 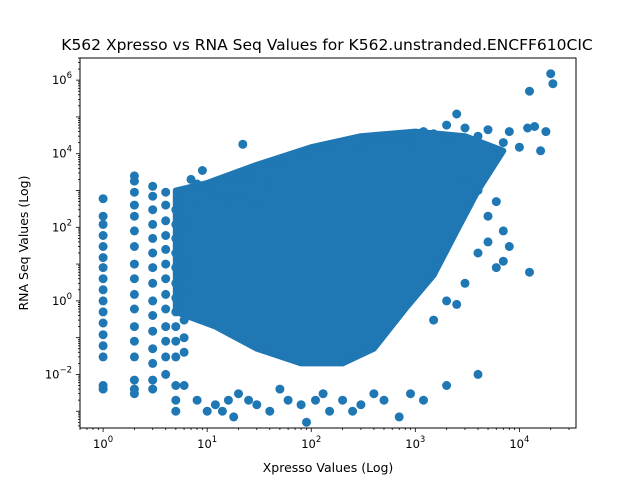 I want to click on x-axis-label: Xpresso Values (Log), so click(x=328, y=467).